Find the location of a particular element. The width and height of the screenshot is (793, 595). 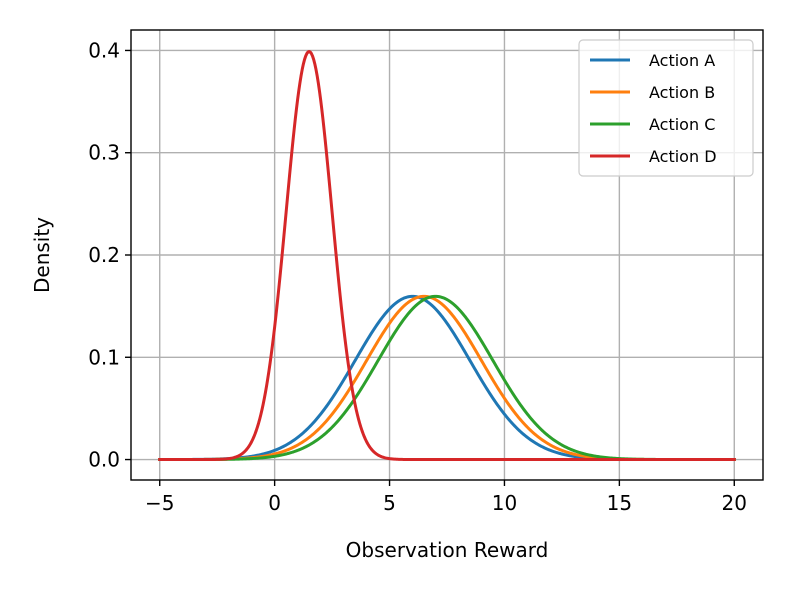

x-axis-title: Observation Reward is located at coordinates (447, 550).